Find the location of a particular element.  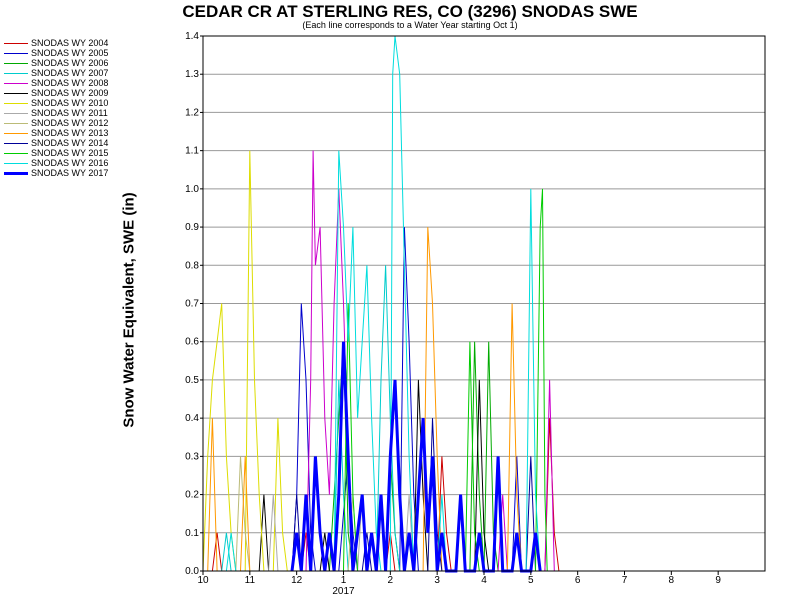

x-tick-label: 9 is located at coordinates (718, 580).